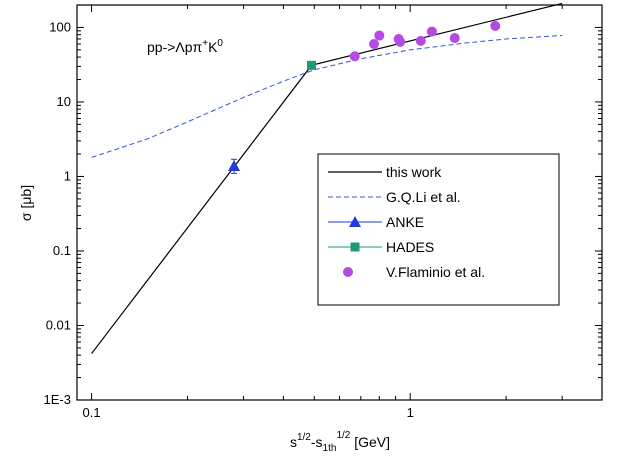 The width and height of the screenshot is (619, 461). Describe the element at coordinates (185, 46) in the screenshot. I see `reaction-annotation: pp->Λpπ+K0` at that location.